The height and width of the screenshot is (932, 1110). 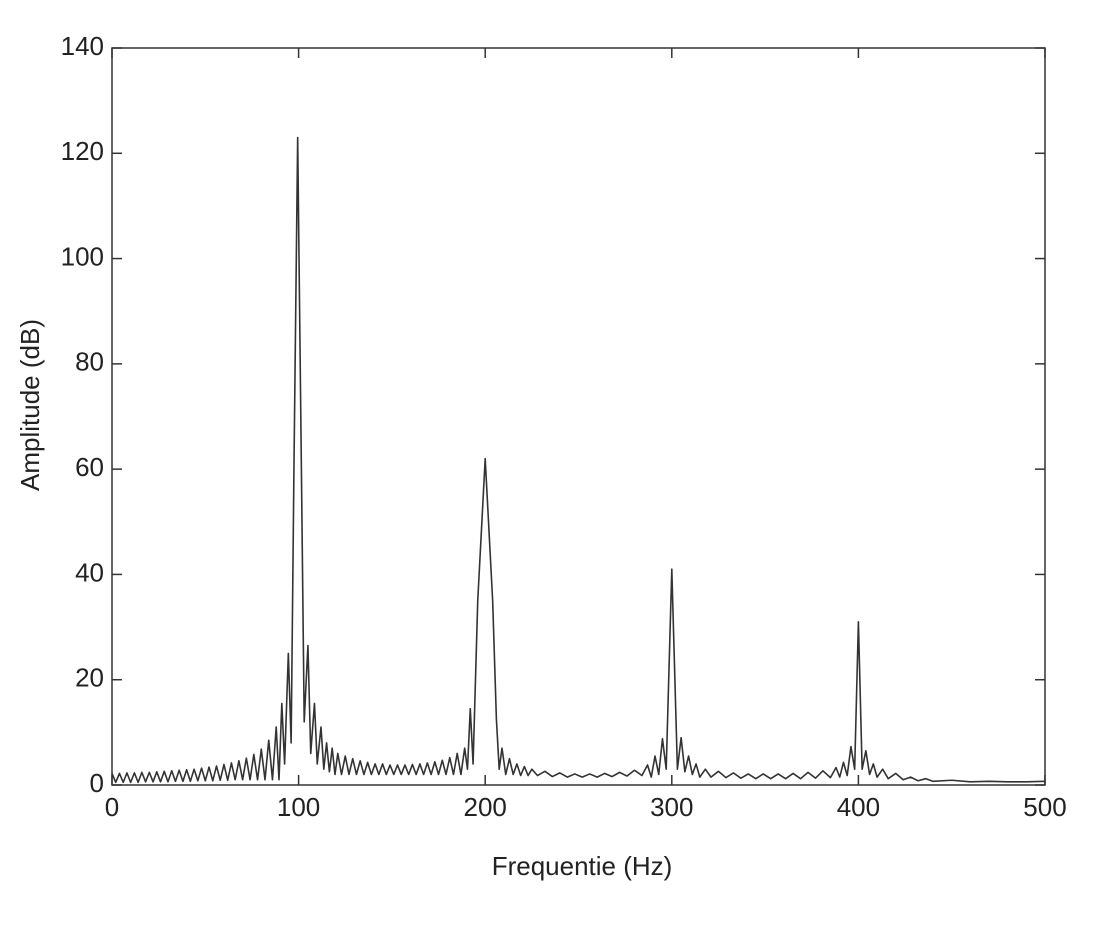 What do you see at coordinates (97, 783) in the screenshot?
I see `y-tick-label: 0` at bounding box center [97, 783].